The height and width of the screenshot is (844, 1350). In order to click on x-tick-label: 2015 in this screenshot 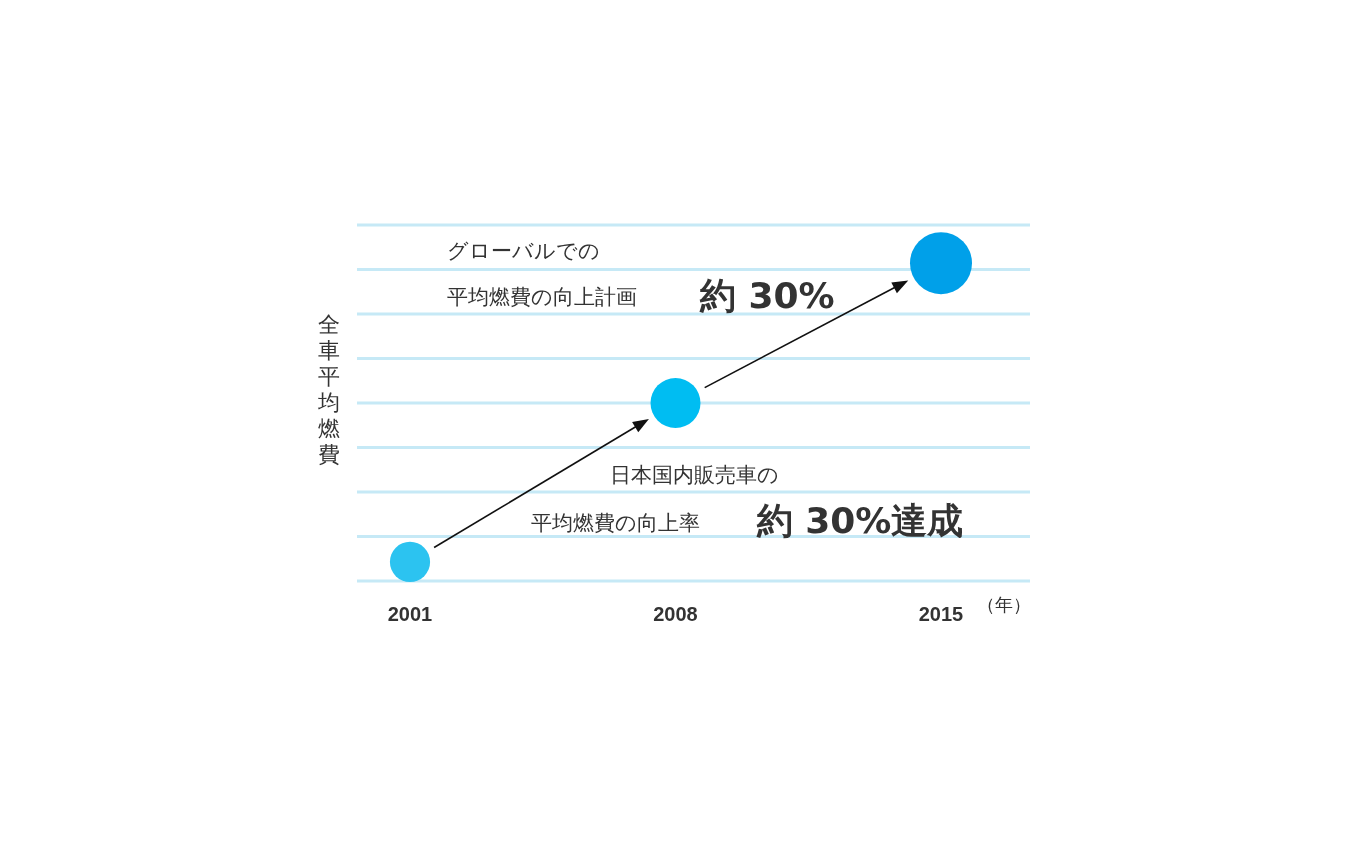, I will do `click(941, 613)`.